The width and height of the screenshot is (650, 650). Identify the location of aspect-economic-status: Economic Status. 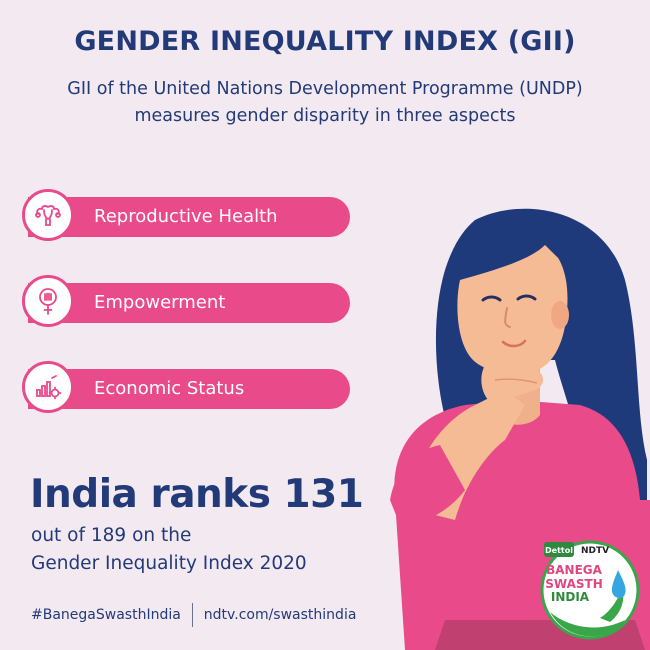
(186, 387).